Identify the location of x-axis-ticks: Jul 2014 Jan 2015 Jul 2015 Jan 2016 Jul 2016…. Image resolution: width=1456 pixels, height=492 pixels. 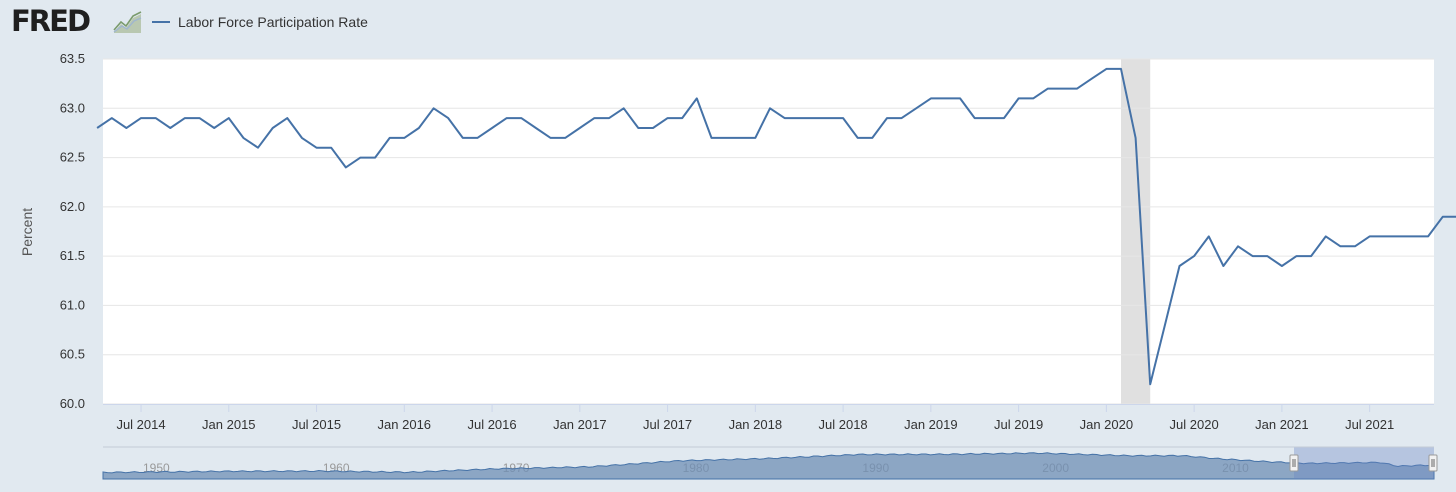
(755, 418).